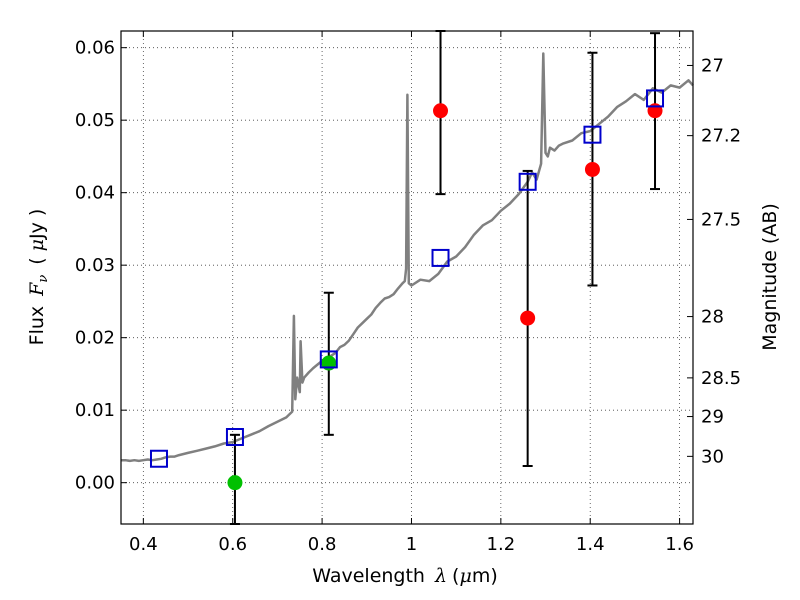  I want to click on y-axis-unit-open: (, so click(37, 260).